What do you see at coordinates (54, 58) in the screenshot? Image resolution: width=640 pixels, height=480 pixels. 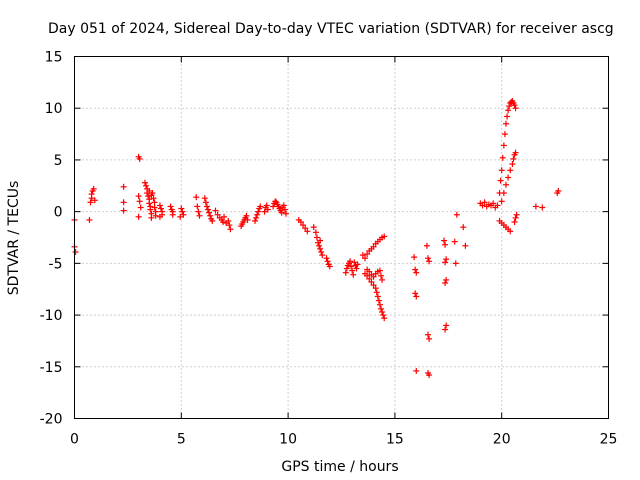 I see `y-tick-label: 15` at bounding box center [54, 58].